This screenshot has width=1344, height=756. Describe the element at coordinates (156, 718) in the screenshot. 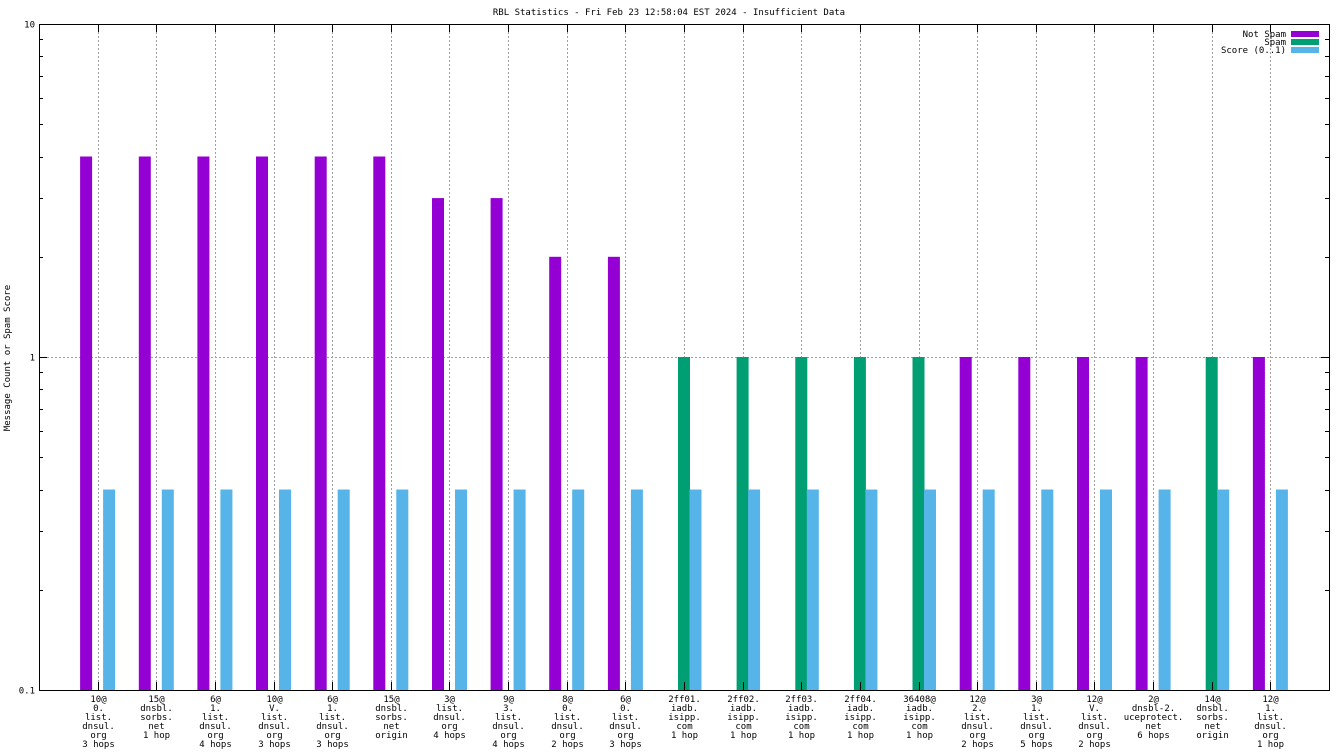

I see `x-category-label: 15@ dnsbl. sorbs. net 1 hop` at that location.